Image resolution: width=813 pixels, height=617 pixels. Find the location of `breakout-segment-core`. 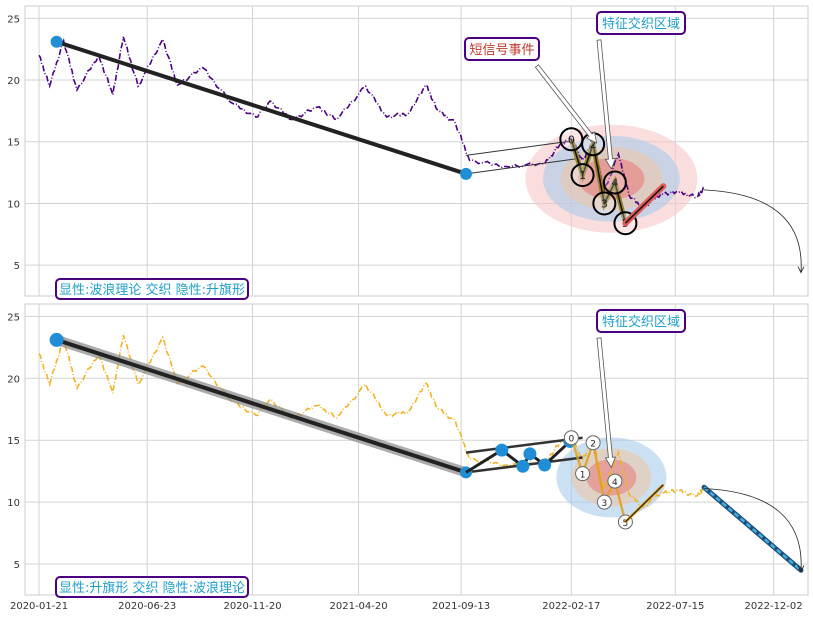

breakout-segment-core is located at coordinates (644, 204).